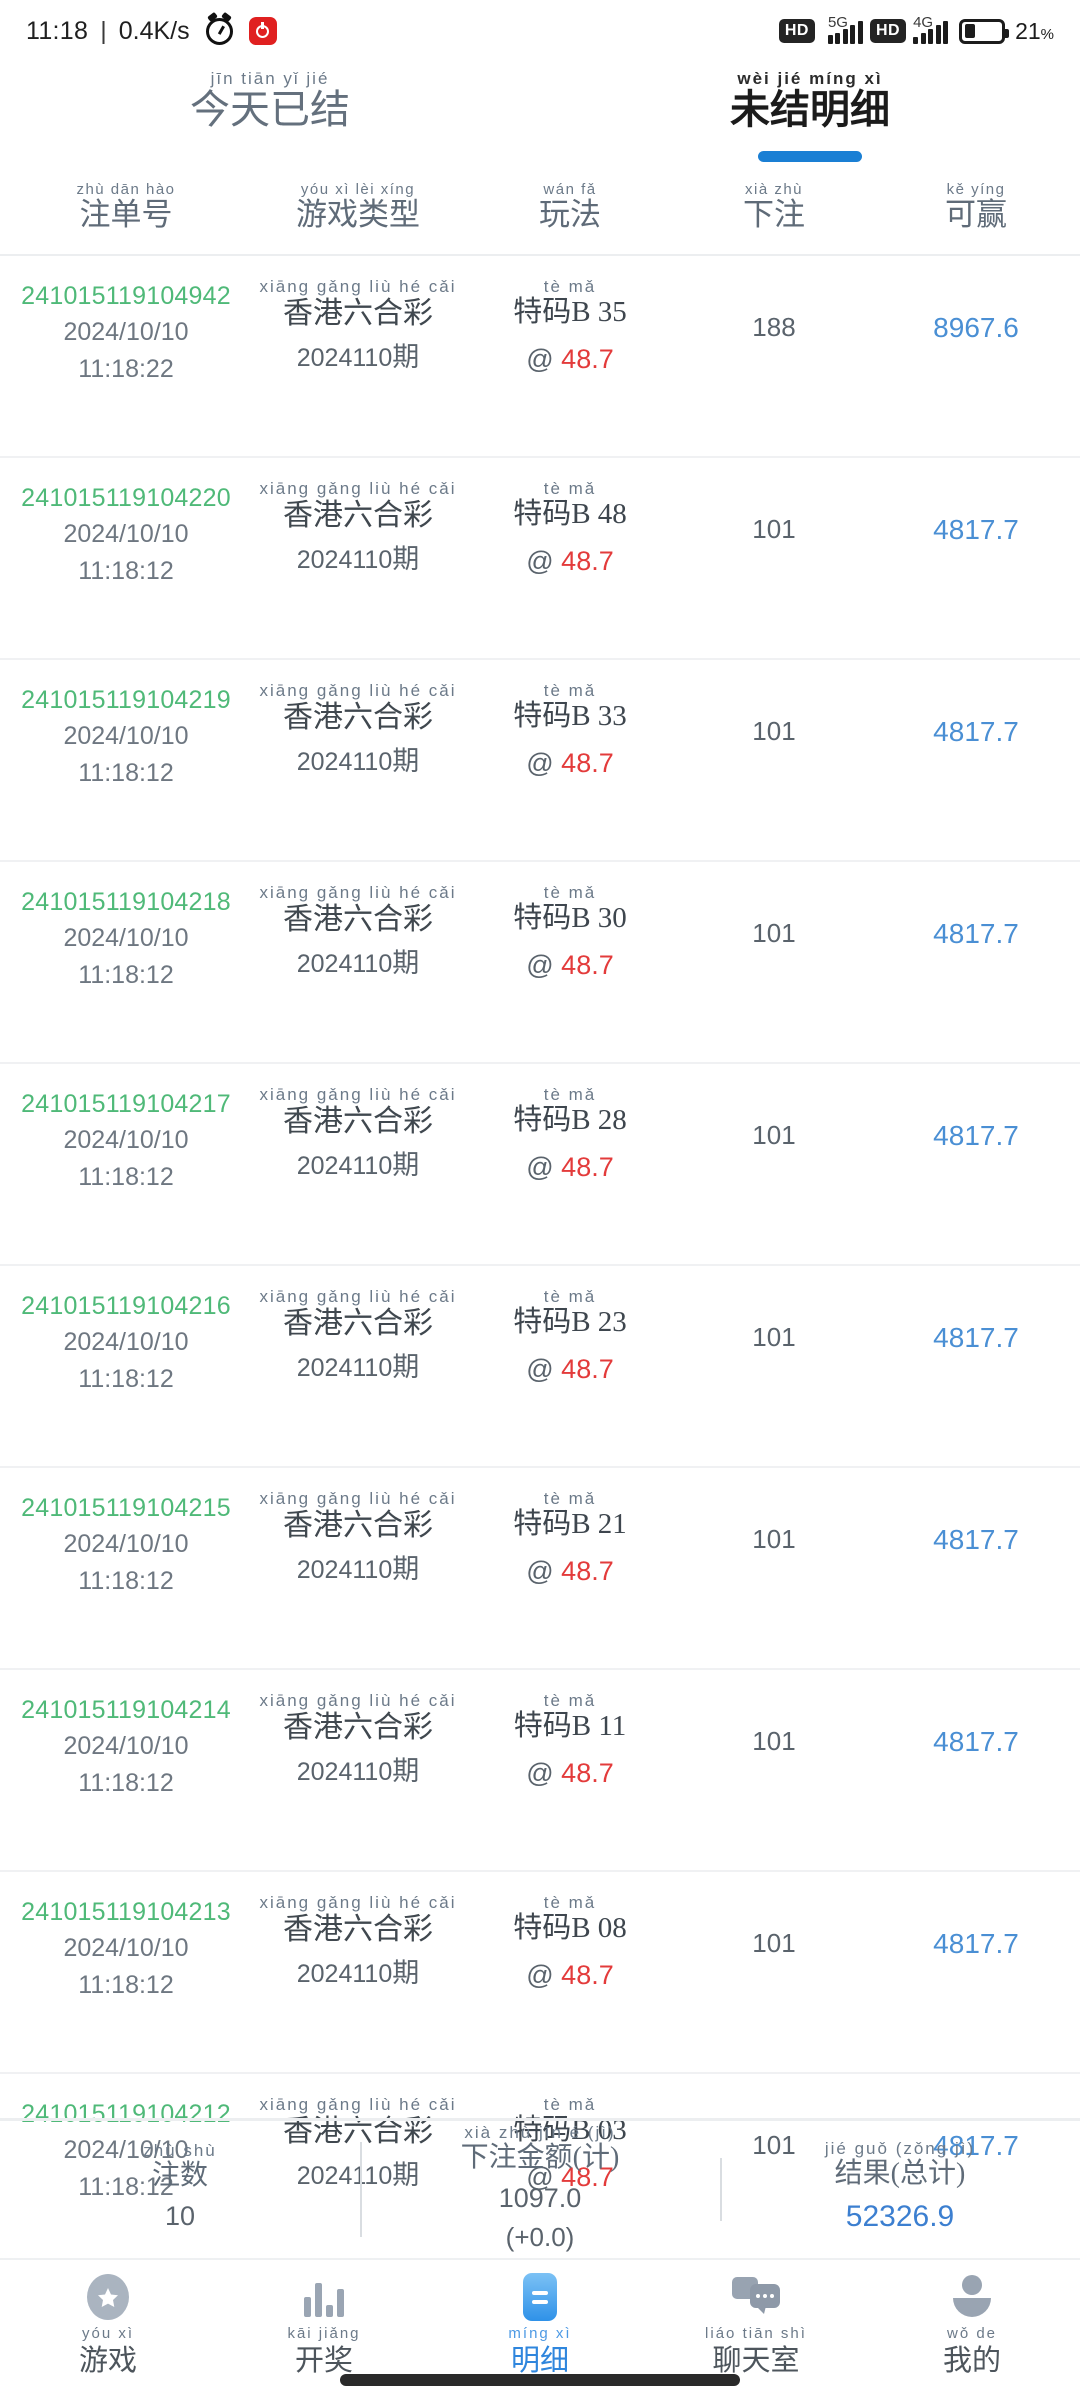  I want to click on summary-bet-amount-delta: (+0.0), so click(540, 2236).